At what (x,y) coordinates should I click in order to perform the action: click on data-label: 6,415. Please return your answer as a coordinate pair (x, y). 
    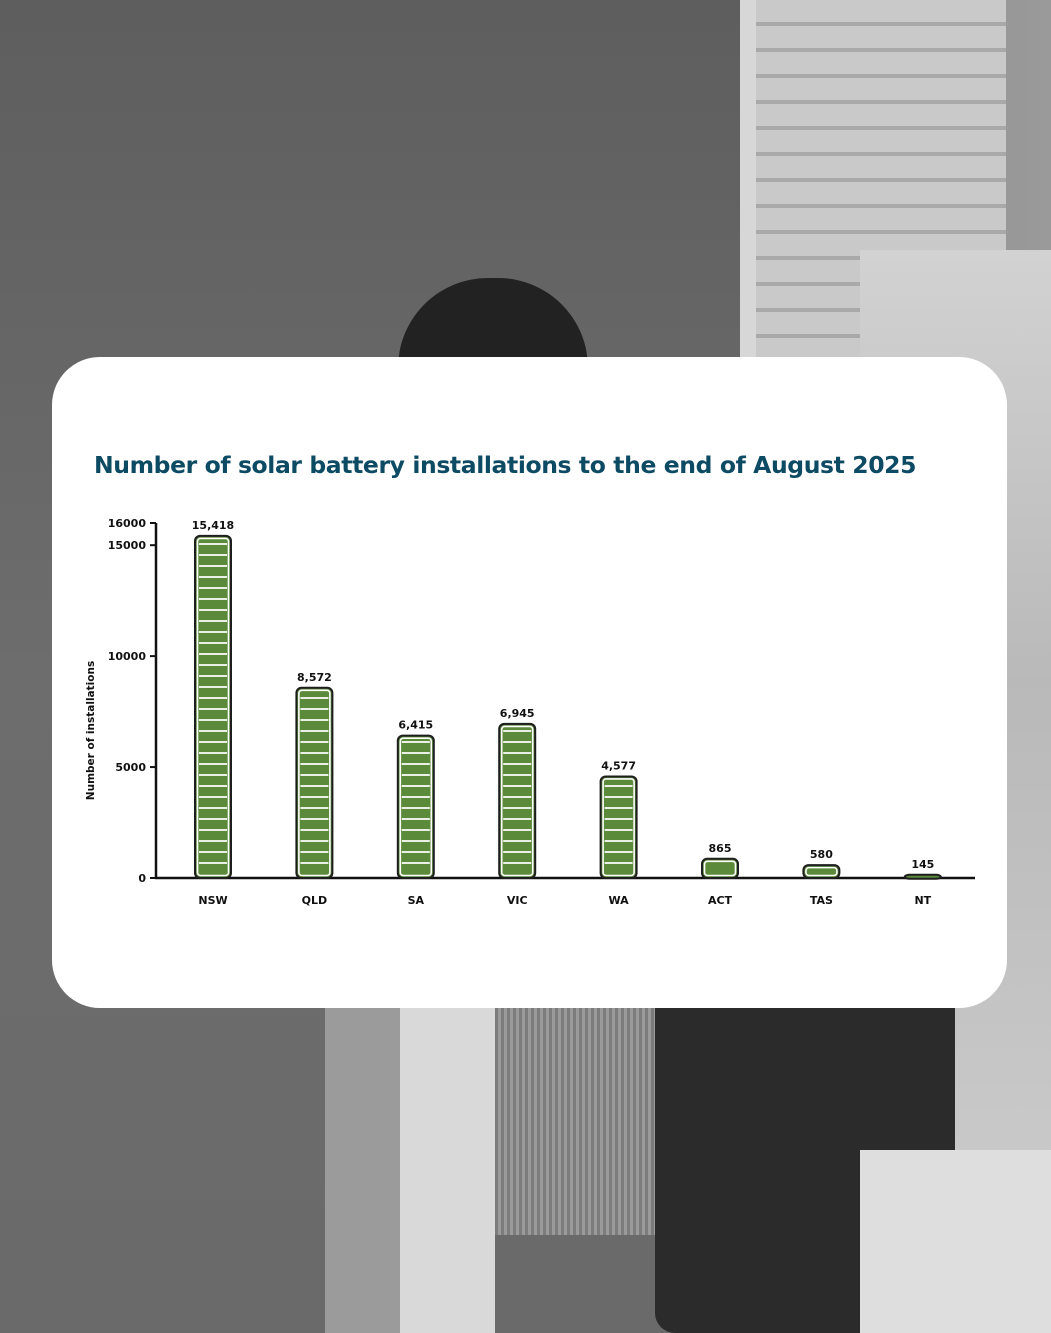
    Looking at the image, I should click on (415, 725).